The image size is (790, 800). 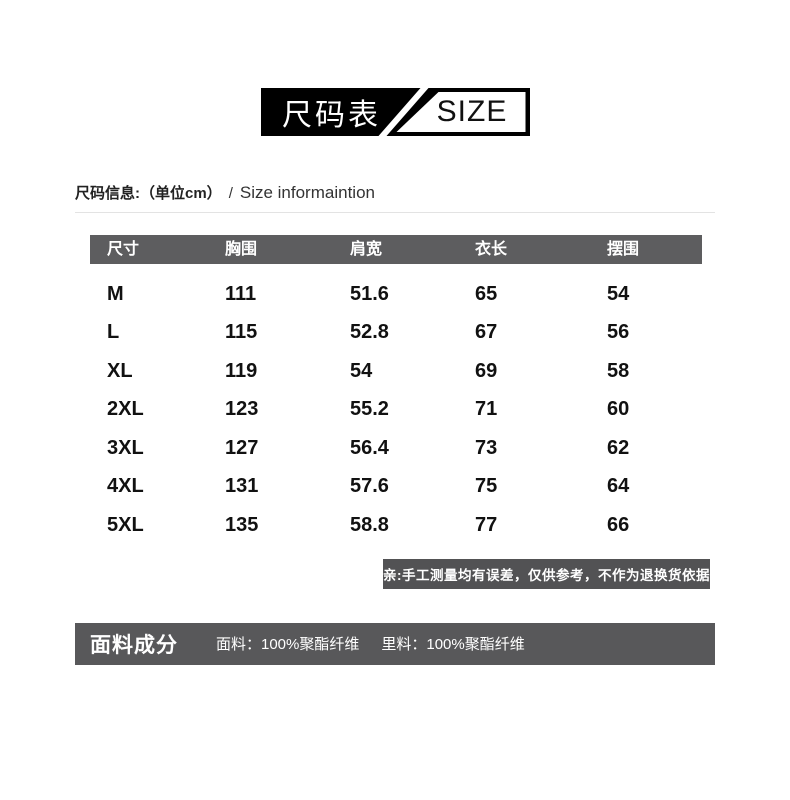 What do you see at coordinates (486, 370) in the screenshot?
I see `size-value: 69` at bounding box center [486, 370].